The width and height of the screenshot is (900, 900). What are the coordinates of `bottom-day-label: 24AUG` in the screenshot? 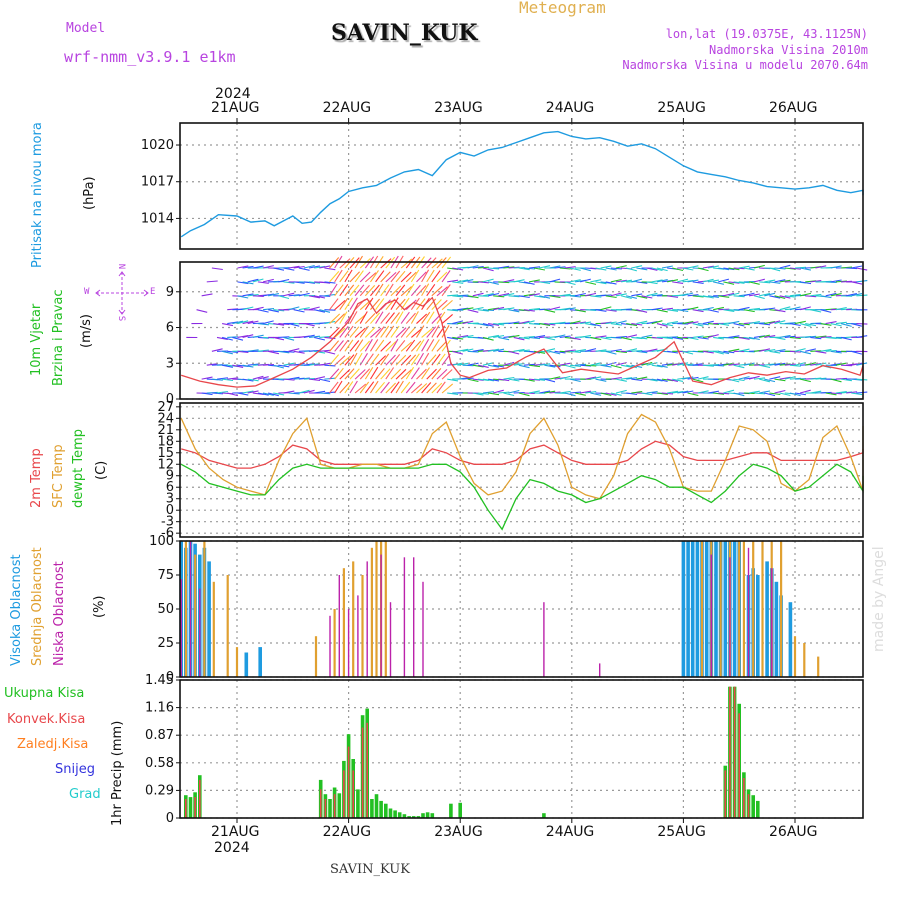 It's located at (570, 832).